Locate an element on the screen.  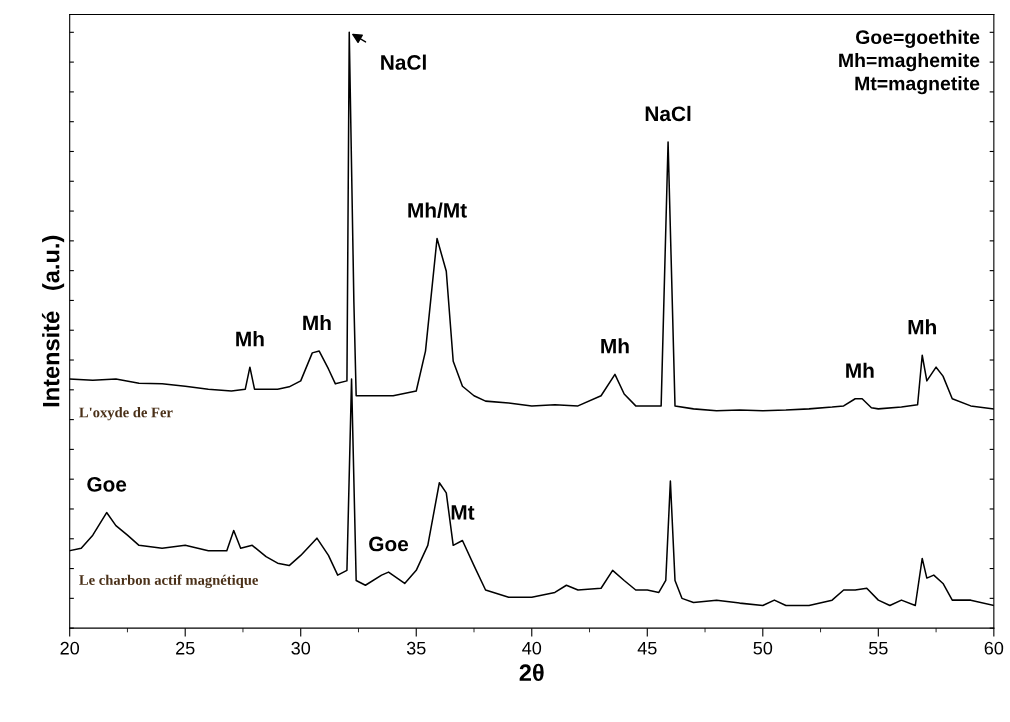
x-tick-label: 45 is located at coordinates (647, 648).